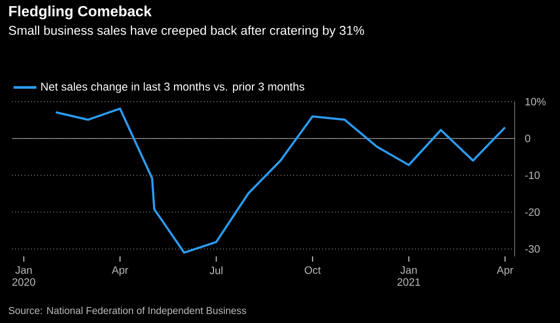  Describe the element at coordinates (172, 87) in the screenshot. I see `legend-label: Net sales change in last 3 months vs. prior 3 months` at that location.